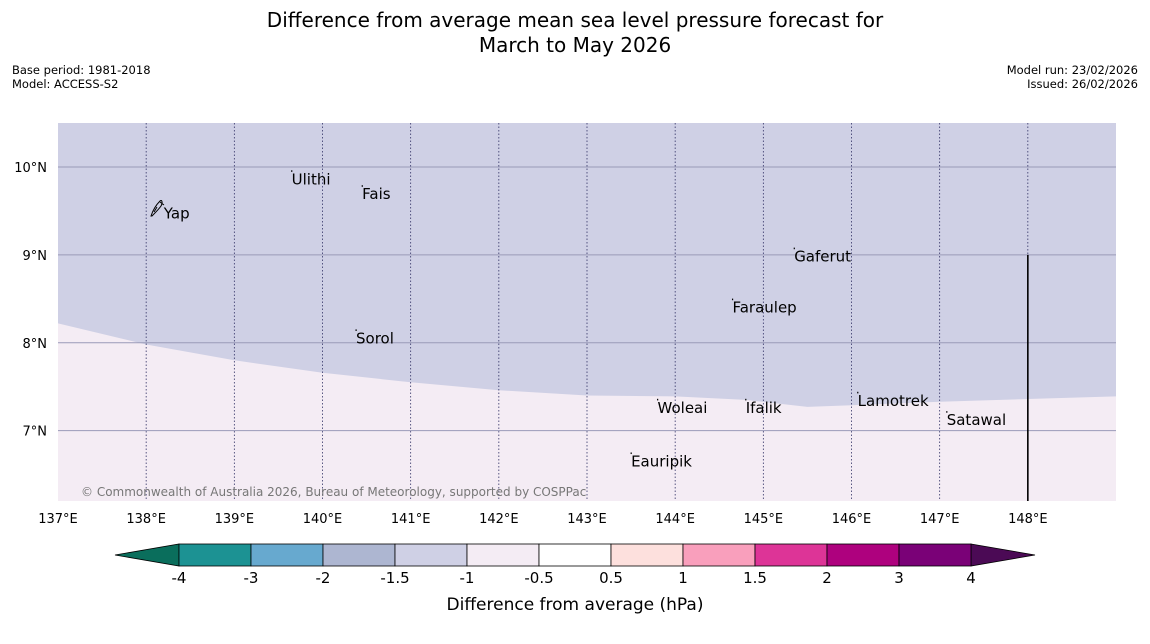 The height and width of the screenshot is (644, 1150). Describe the element at coordinates (1028, 519) in the screenshot. I see `x-tick-label: 148°E` at that location.